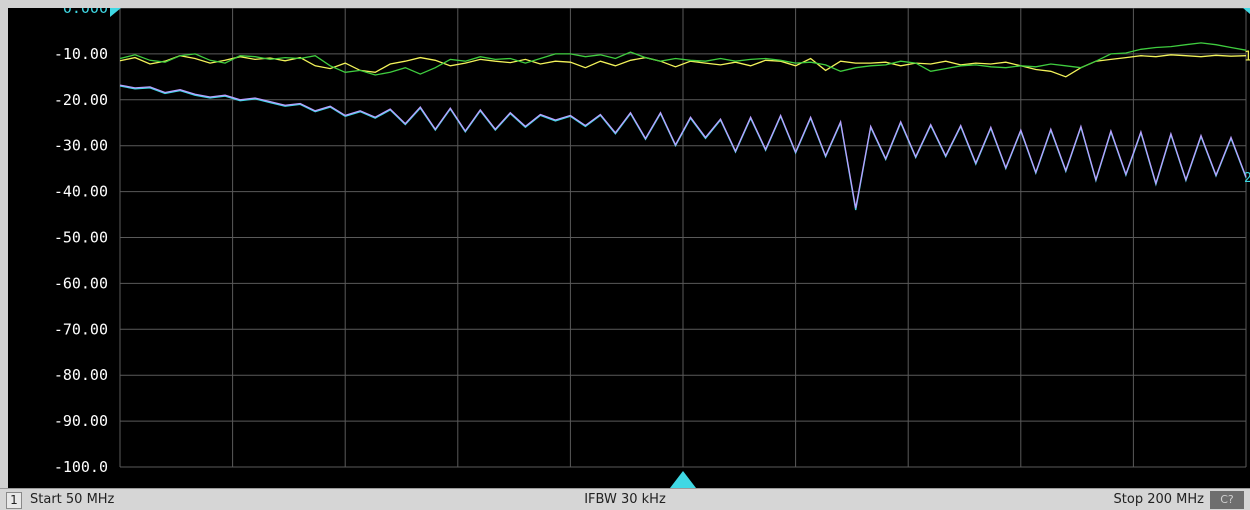 Image resolution: width=1250 pixels, height=510 pixels. Describe the element at coordinates (14, 500) in the screenshot. I see `channel-number: 1` at that location.